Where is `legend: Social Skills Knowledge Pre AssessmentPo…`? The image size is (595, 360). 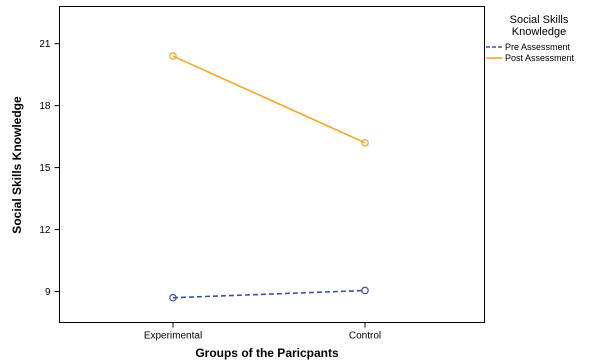 legend: Social Skills Knowledge Pre AssessmentPo… is located at coordinates (530, 38).